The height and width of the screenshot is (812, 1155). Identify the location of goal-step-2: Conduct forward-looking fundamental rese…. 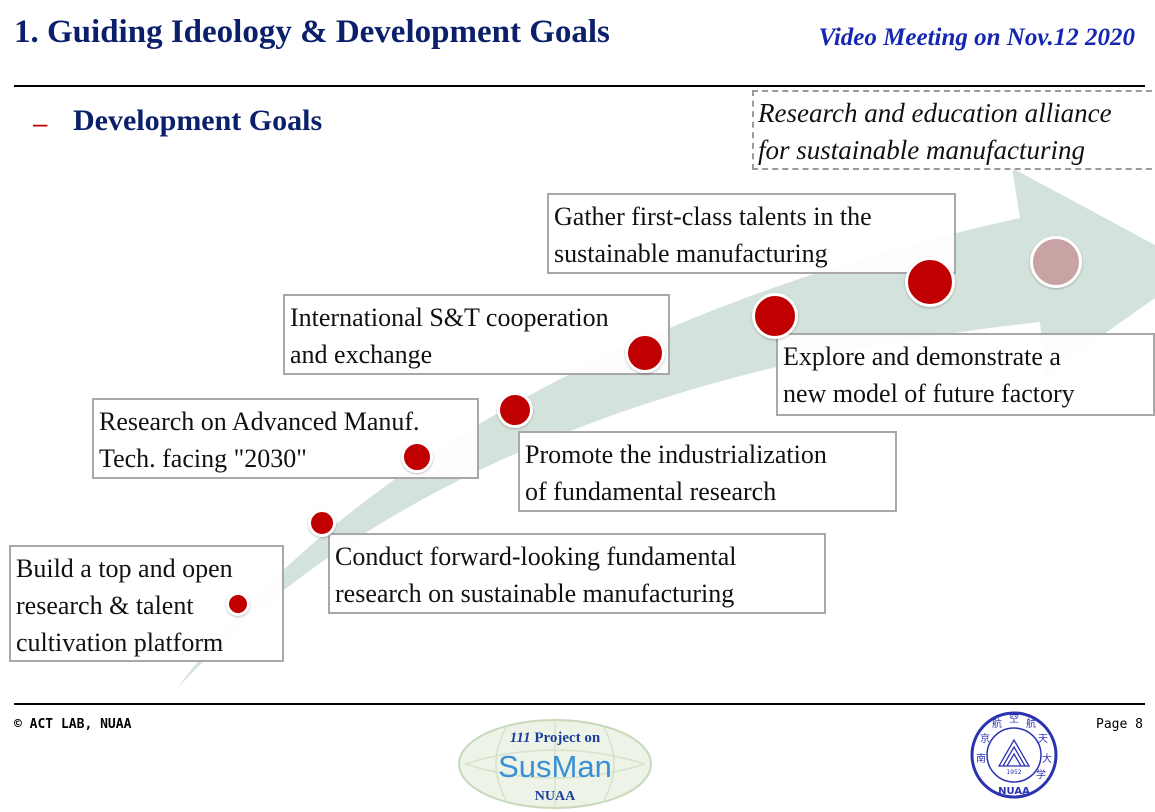
(577, 573).